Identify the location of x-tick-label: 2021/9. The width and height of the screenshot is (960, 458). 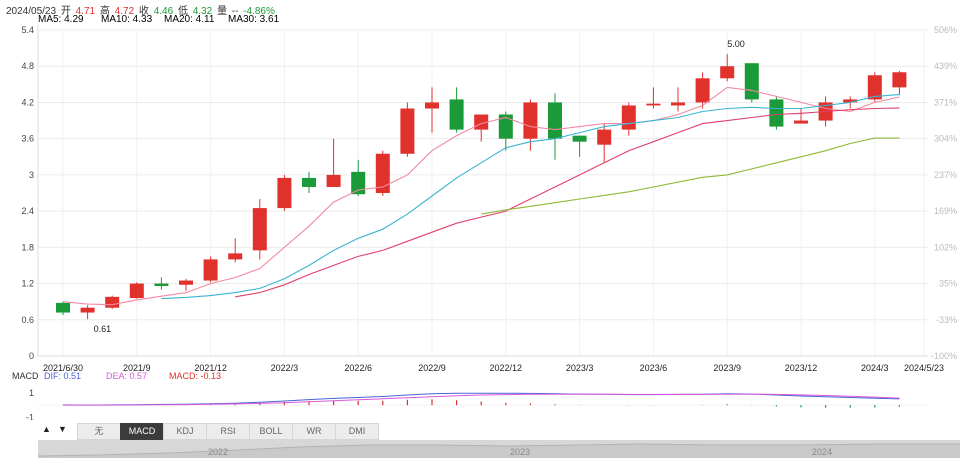
(137, 368).